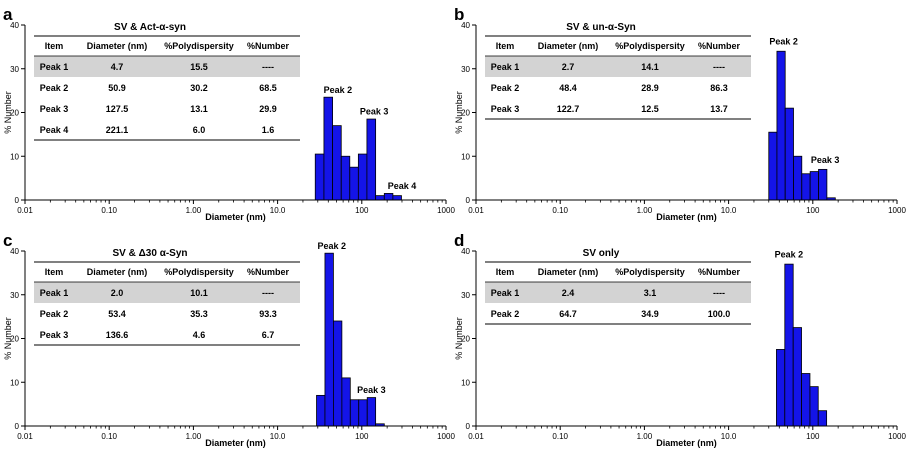 This screenshot has width=907, height=449. Describe the element at coordinates (54, 293) in the screenshot. I see `table-cell: Peak 1` at that location.